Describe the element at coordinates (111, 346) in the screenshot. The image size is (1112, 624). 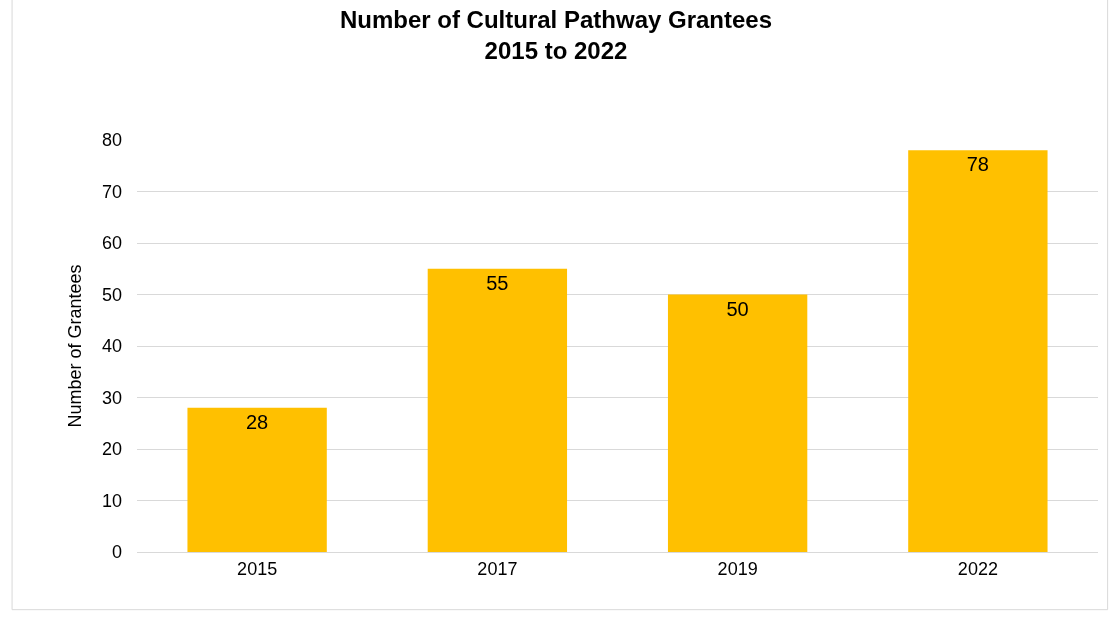
I see `y-tick-label: 40` at that location.